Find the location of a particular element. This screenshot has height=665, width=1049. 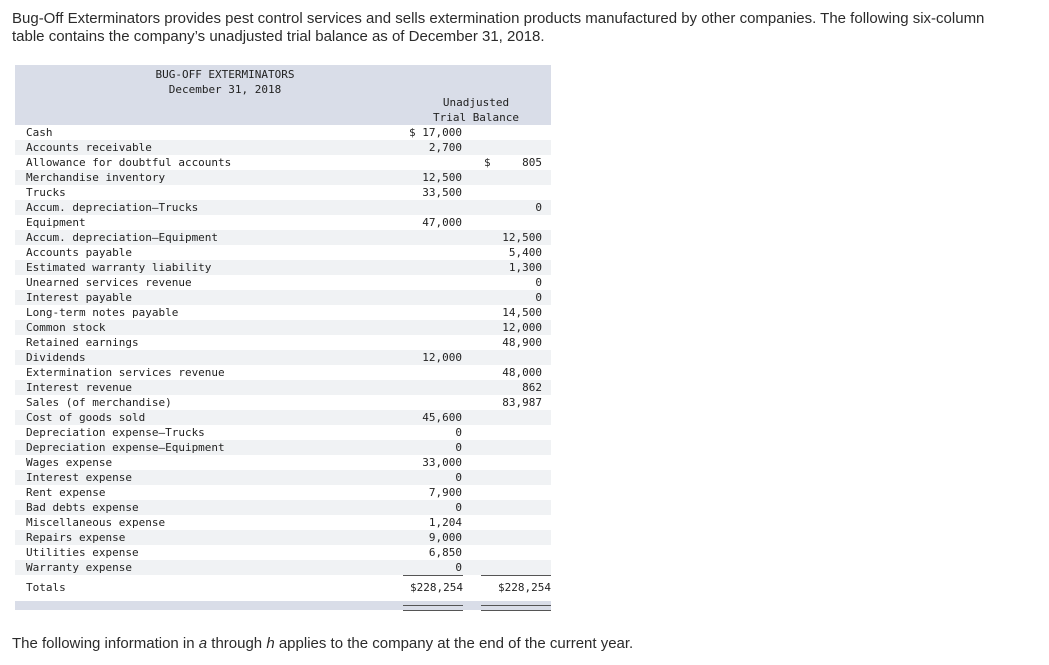

credit-amount: 14,500 is located at coordinates (522, 312).